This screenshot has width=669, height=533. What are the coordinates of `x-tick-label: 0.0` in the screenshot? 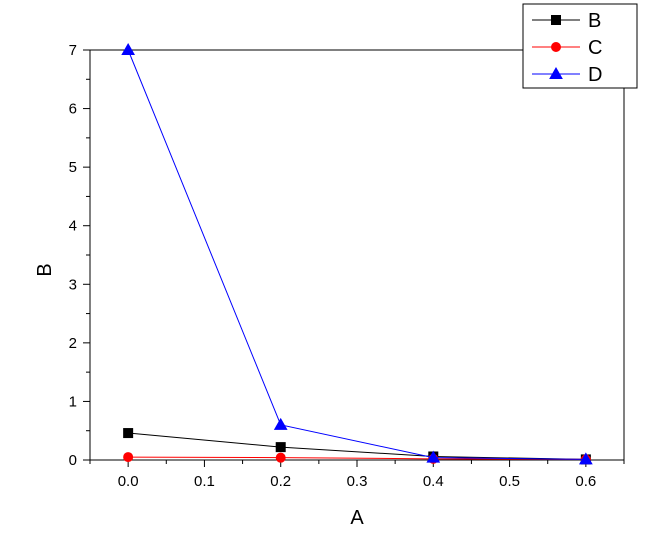 It's located at (128, 481).